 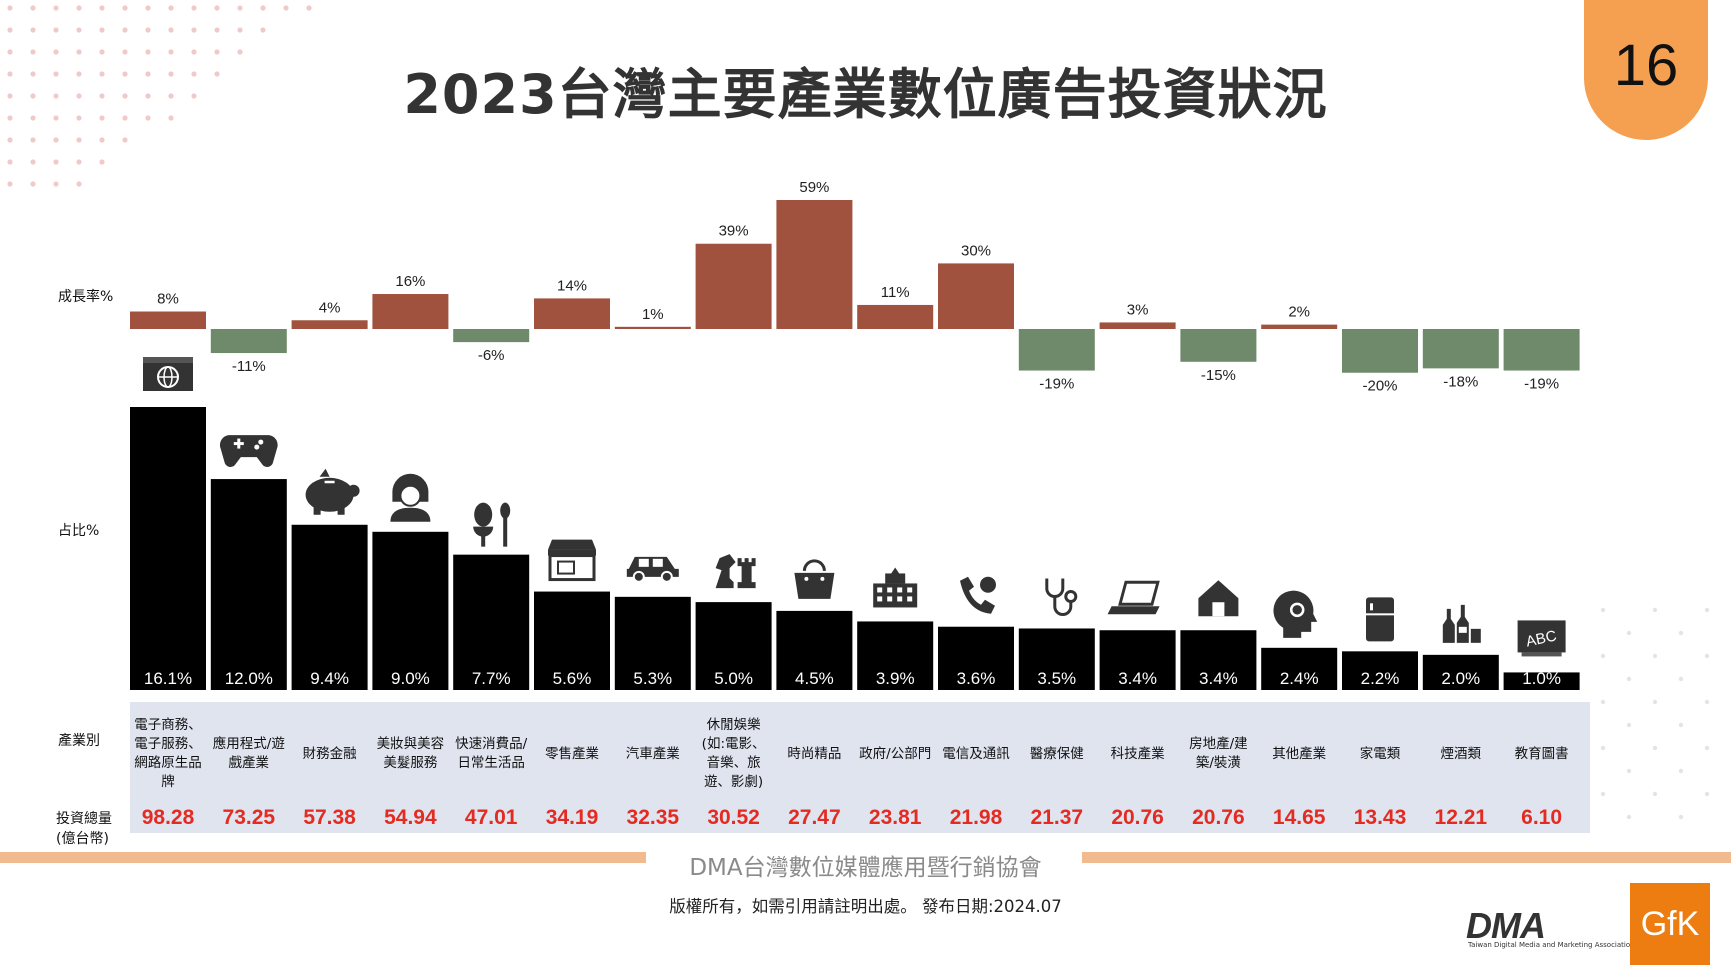 What do you see at coordinates (572, 285) in the screenshot?
I see `growth-label: 14%` at bounding box center [572, 285].